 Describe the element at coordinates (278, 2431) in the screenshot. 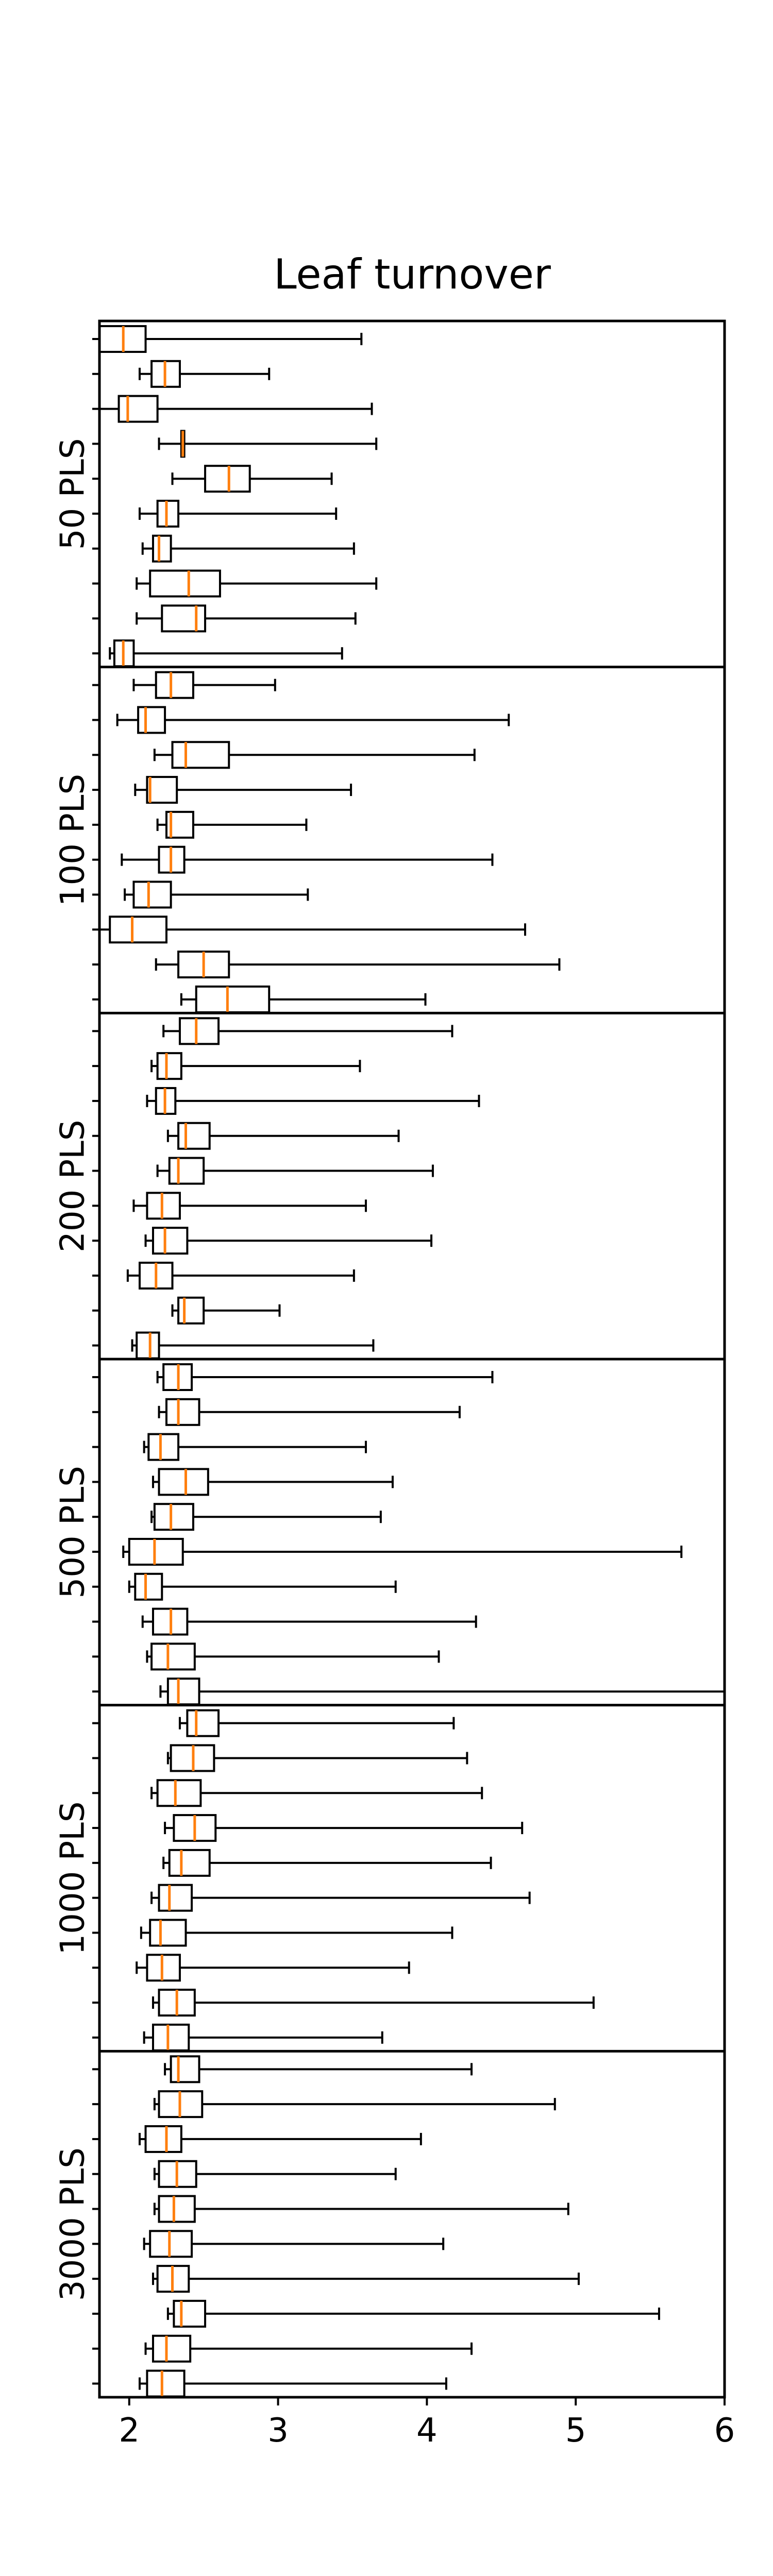

I see `x-tick-label: 3` at that location.